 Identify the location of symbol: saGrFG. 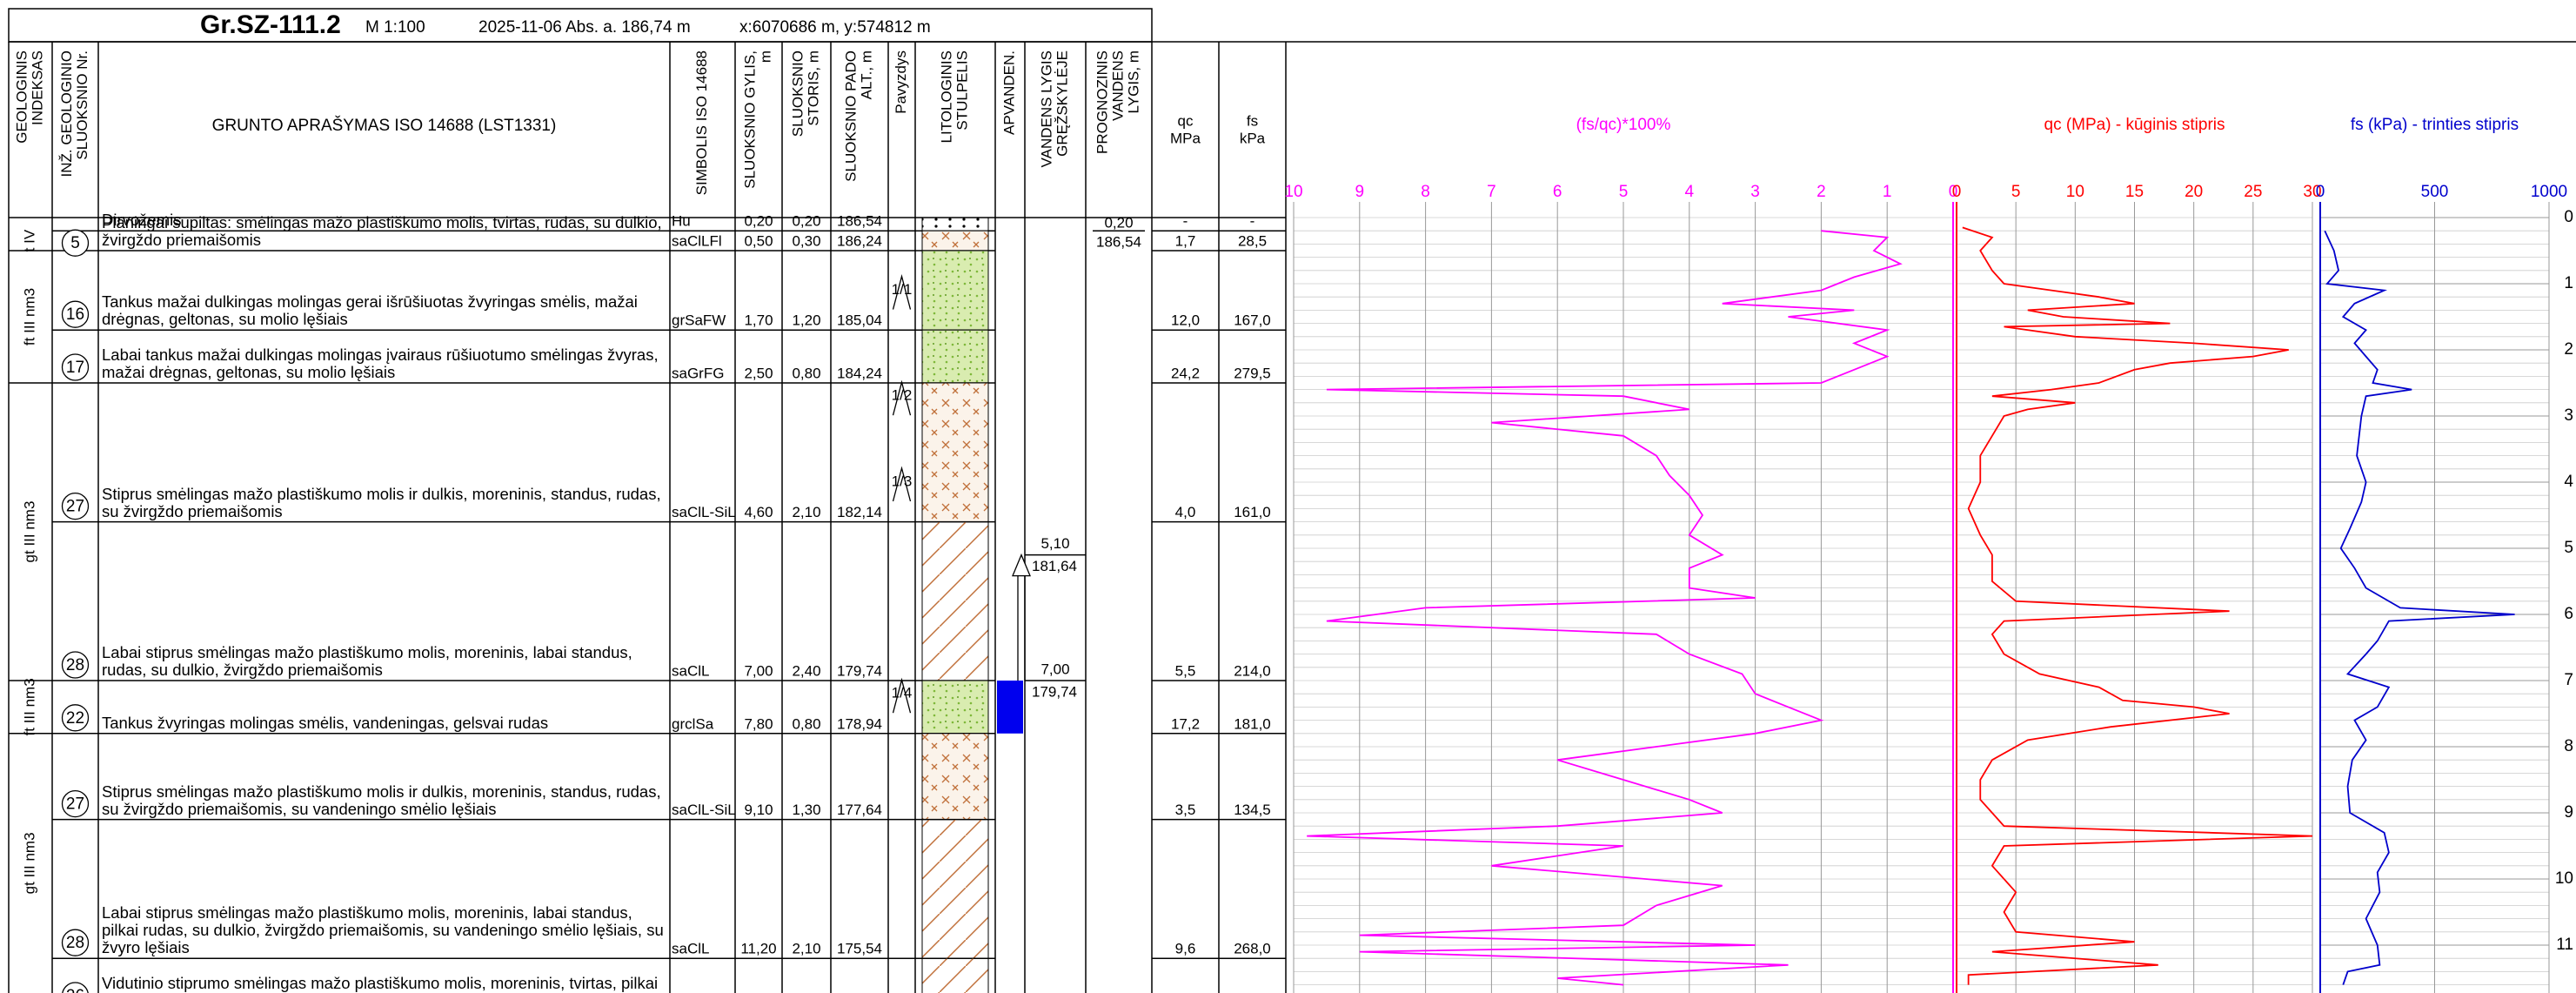
(698, 373).